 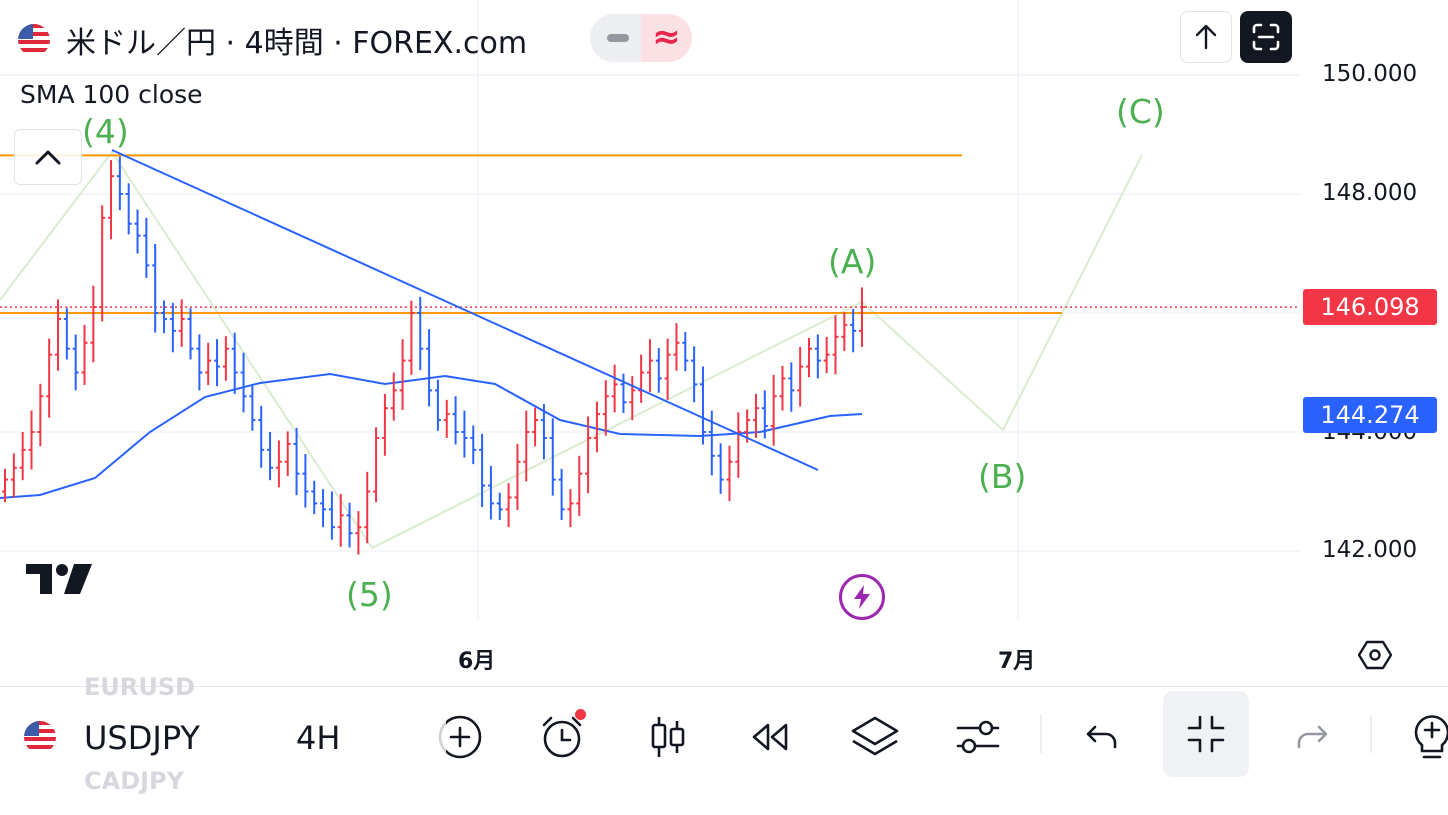 I want to click on undo-icon, so click(x=1101, y=737).